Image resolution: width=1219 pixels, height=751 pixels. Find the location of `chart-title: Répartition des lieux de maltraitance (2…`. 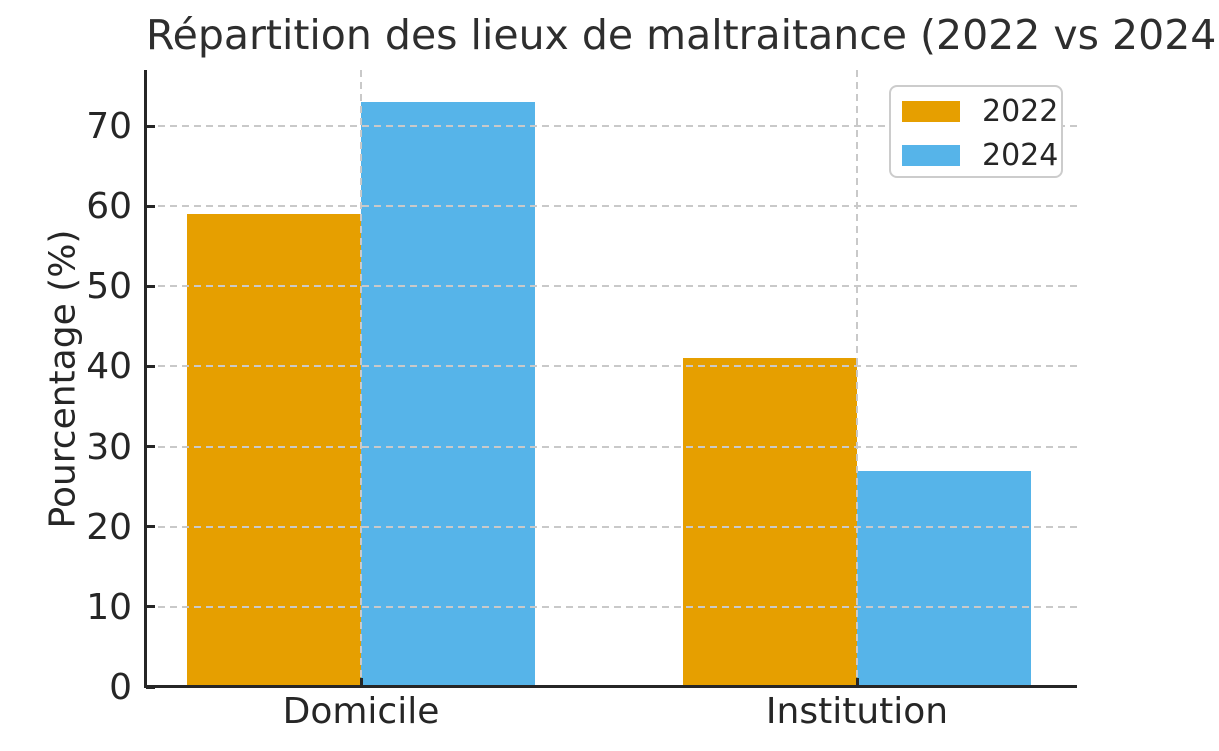

chart-title: Répartition des lieux de maltraitance (2… is located at coordinates (682, 35).